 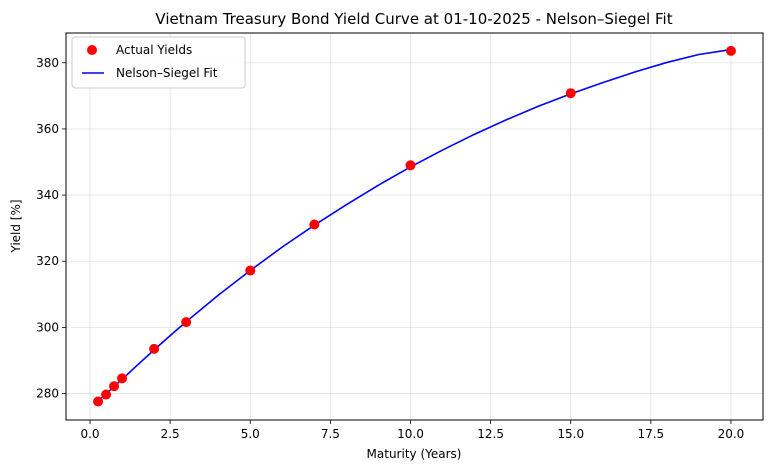 I want to click on legend-box, so click(x=158, y=62).